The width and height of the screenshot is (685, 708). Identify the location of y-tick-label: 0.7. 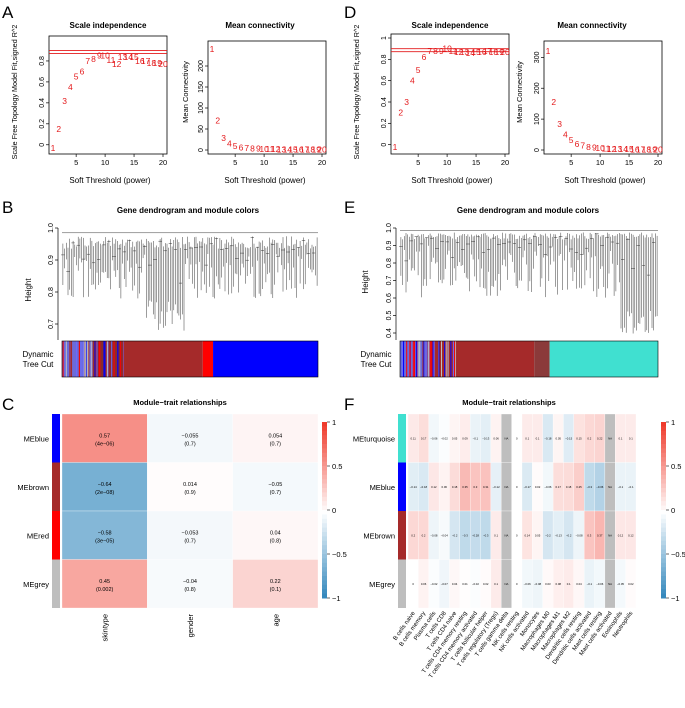
(389, 281).